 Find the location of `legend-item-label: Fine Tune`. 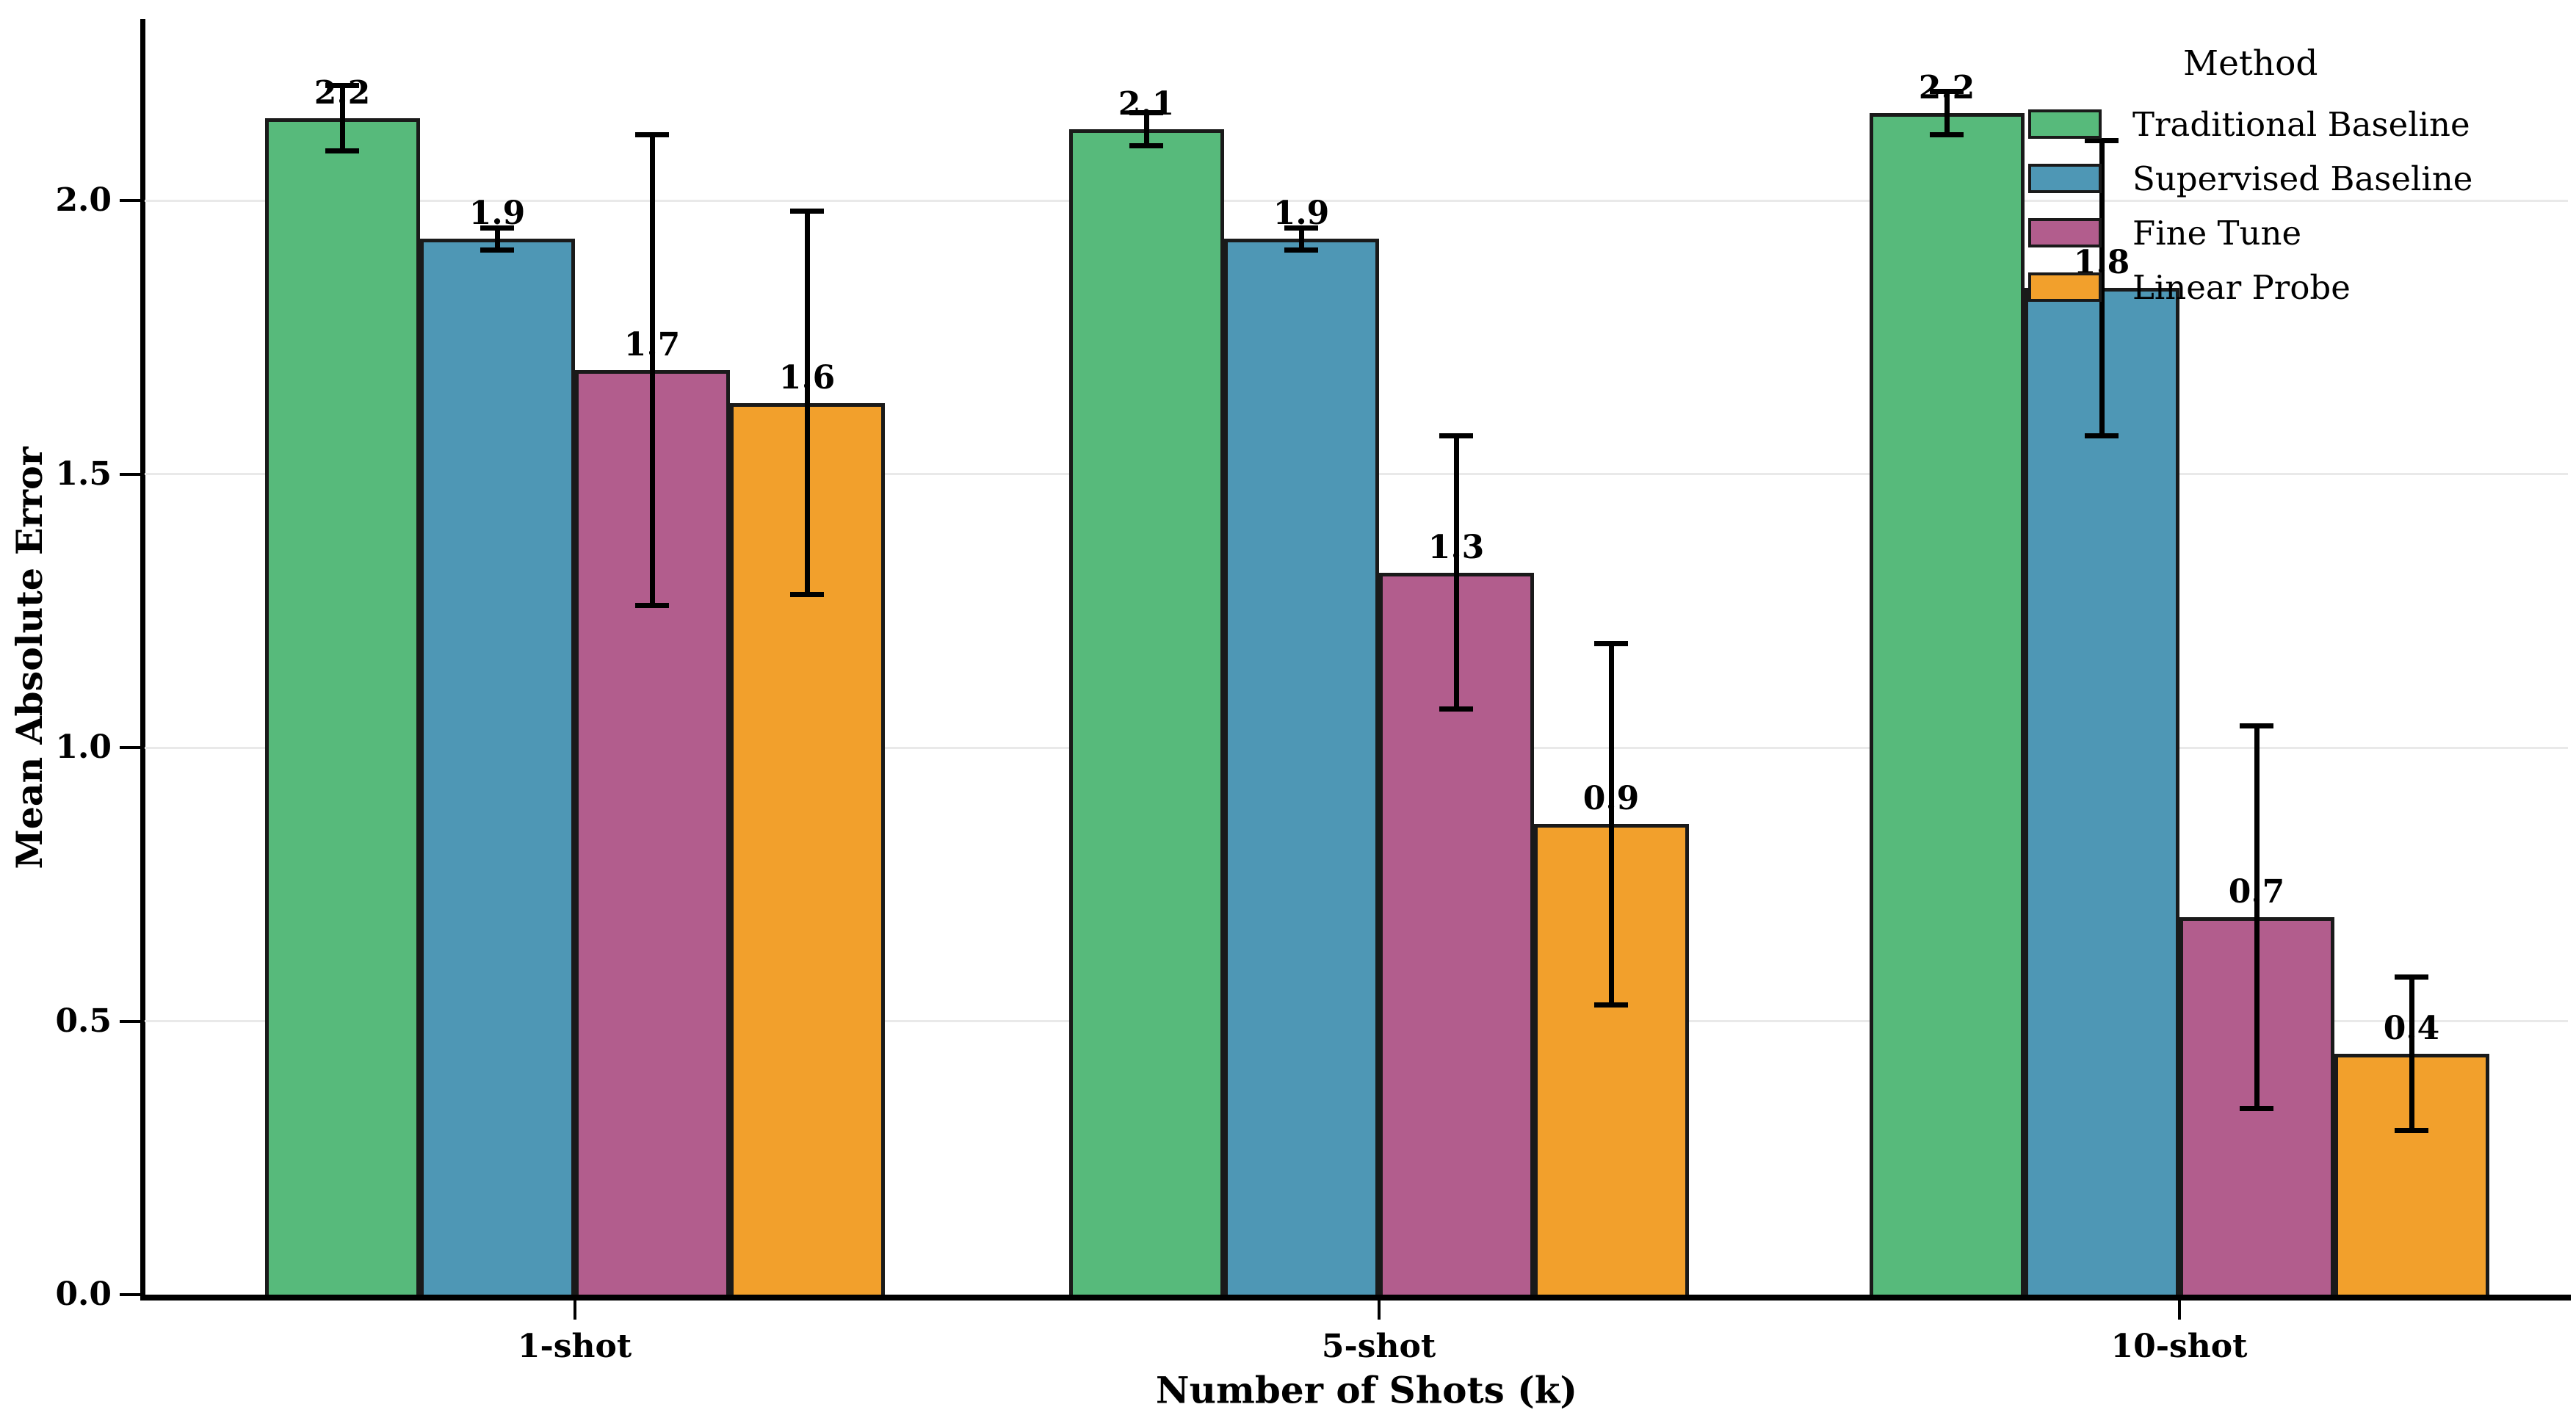

legend-item-label: Fine Tune is located at coordinates (2217, 233).